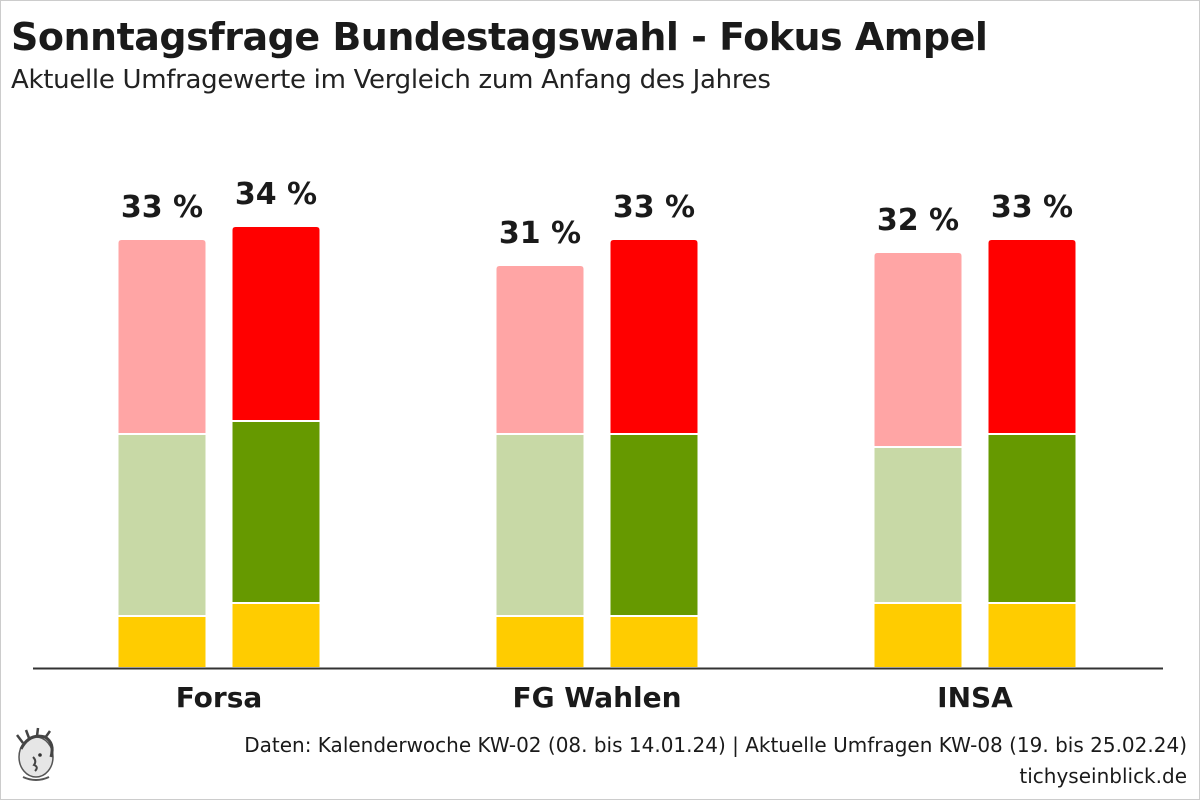 This screenshot has width=1200, height=800. What do you see at coordinates (1032, 518) in the screenshot?
I see `bar-insa-kw-08-gruene` at bounding box center [1032, 518].